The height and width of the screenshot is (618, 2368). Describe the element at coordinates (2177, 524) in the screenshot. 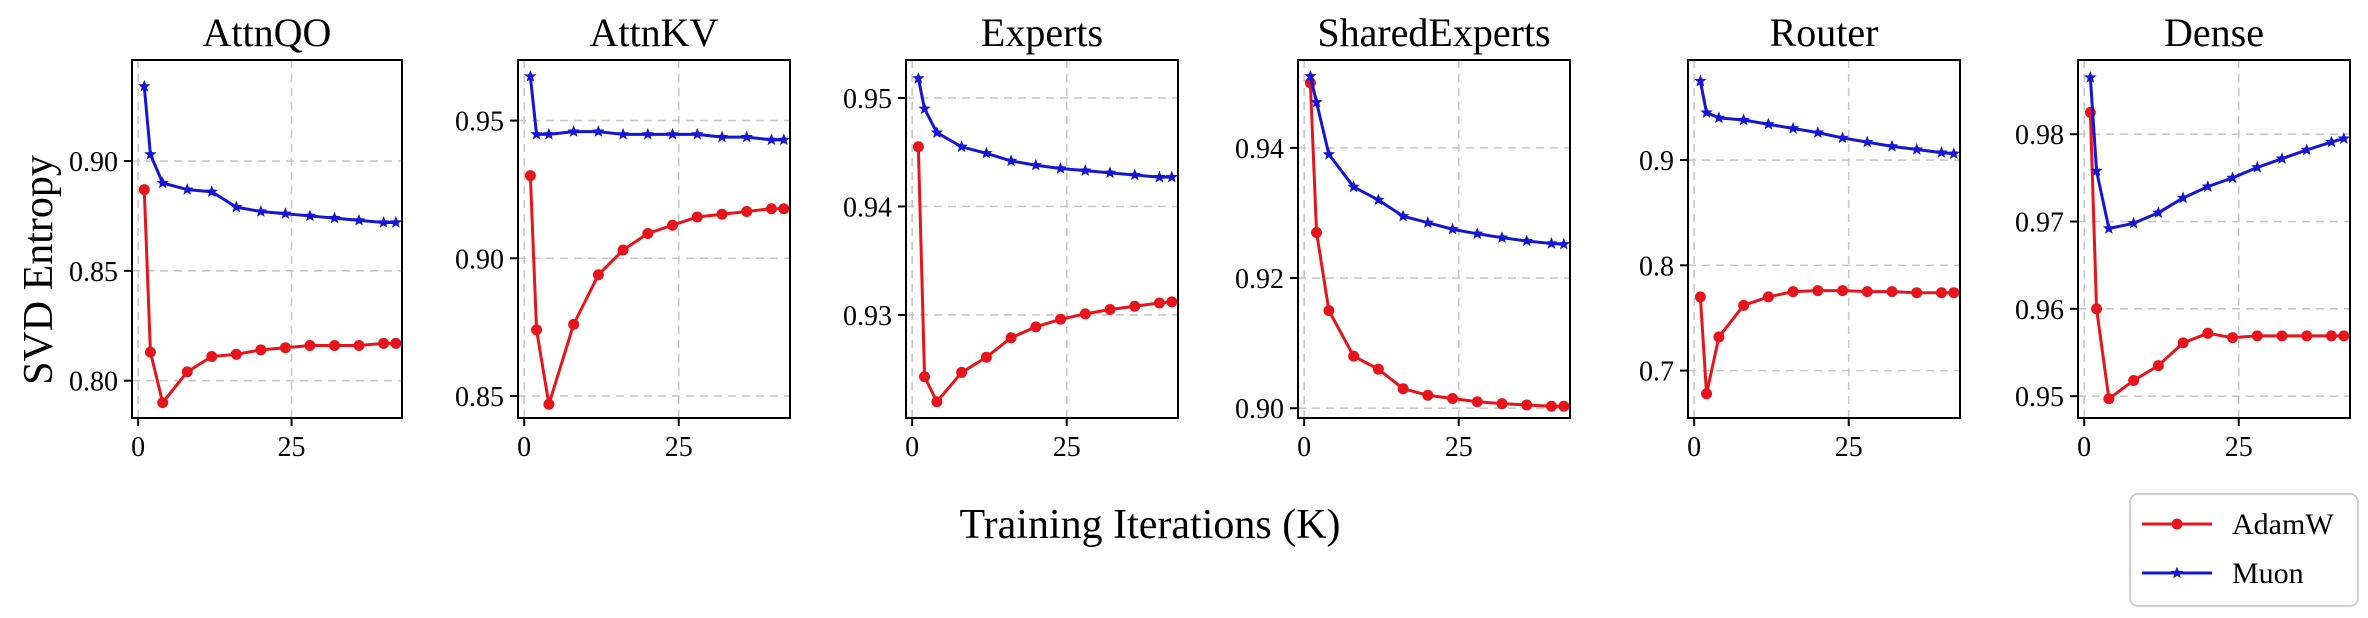

I see `legend-marker-adamw` at that location.